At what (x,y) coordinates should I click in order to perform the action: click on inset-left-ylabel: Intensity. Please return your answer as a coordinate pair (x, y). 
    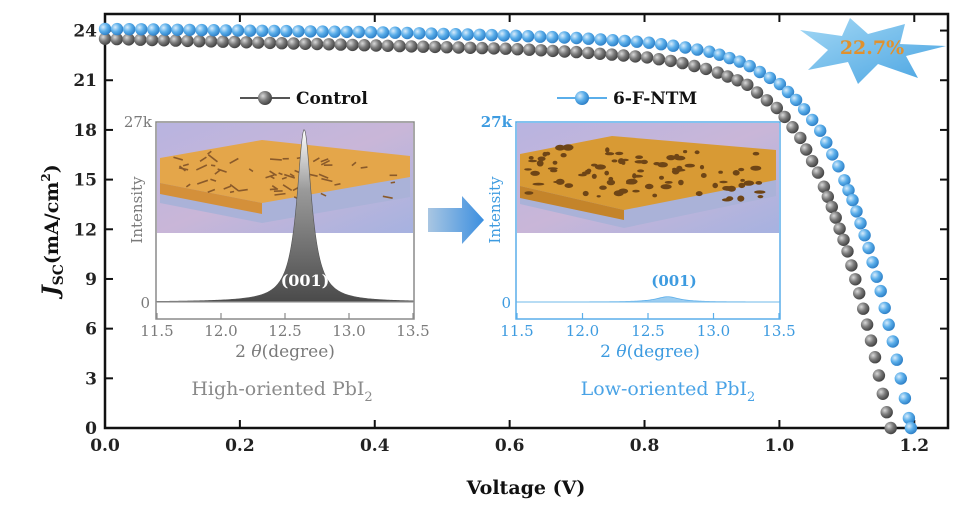
    Looking at the image, I should click on (137, 210).